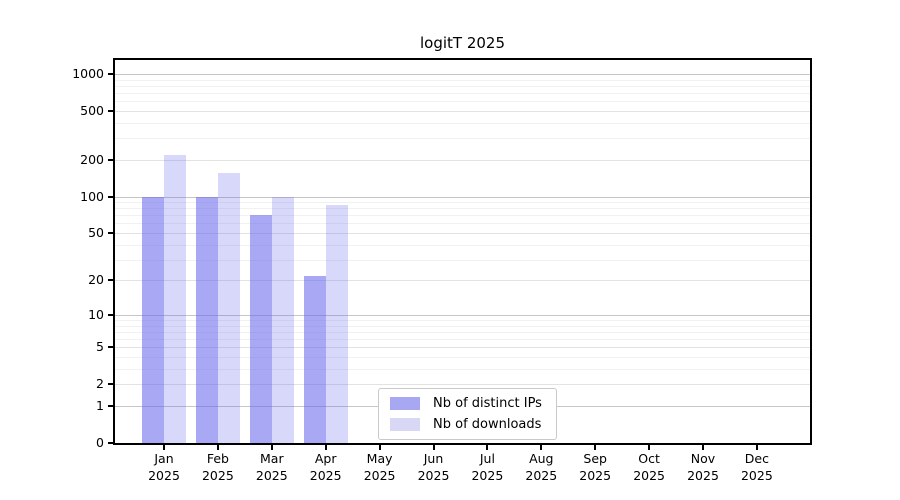  What do you see at coordinates (703, 447) in the screenshot?
I see `x-tick-mark-nov` at bounding box center [703, 447].